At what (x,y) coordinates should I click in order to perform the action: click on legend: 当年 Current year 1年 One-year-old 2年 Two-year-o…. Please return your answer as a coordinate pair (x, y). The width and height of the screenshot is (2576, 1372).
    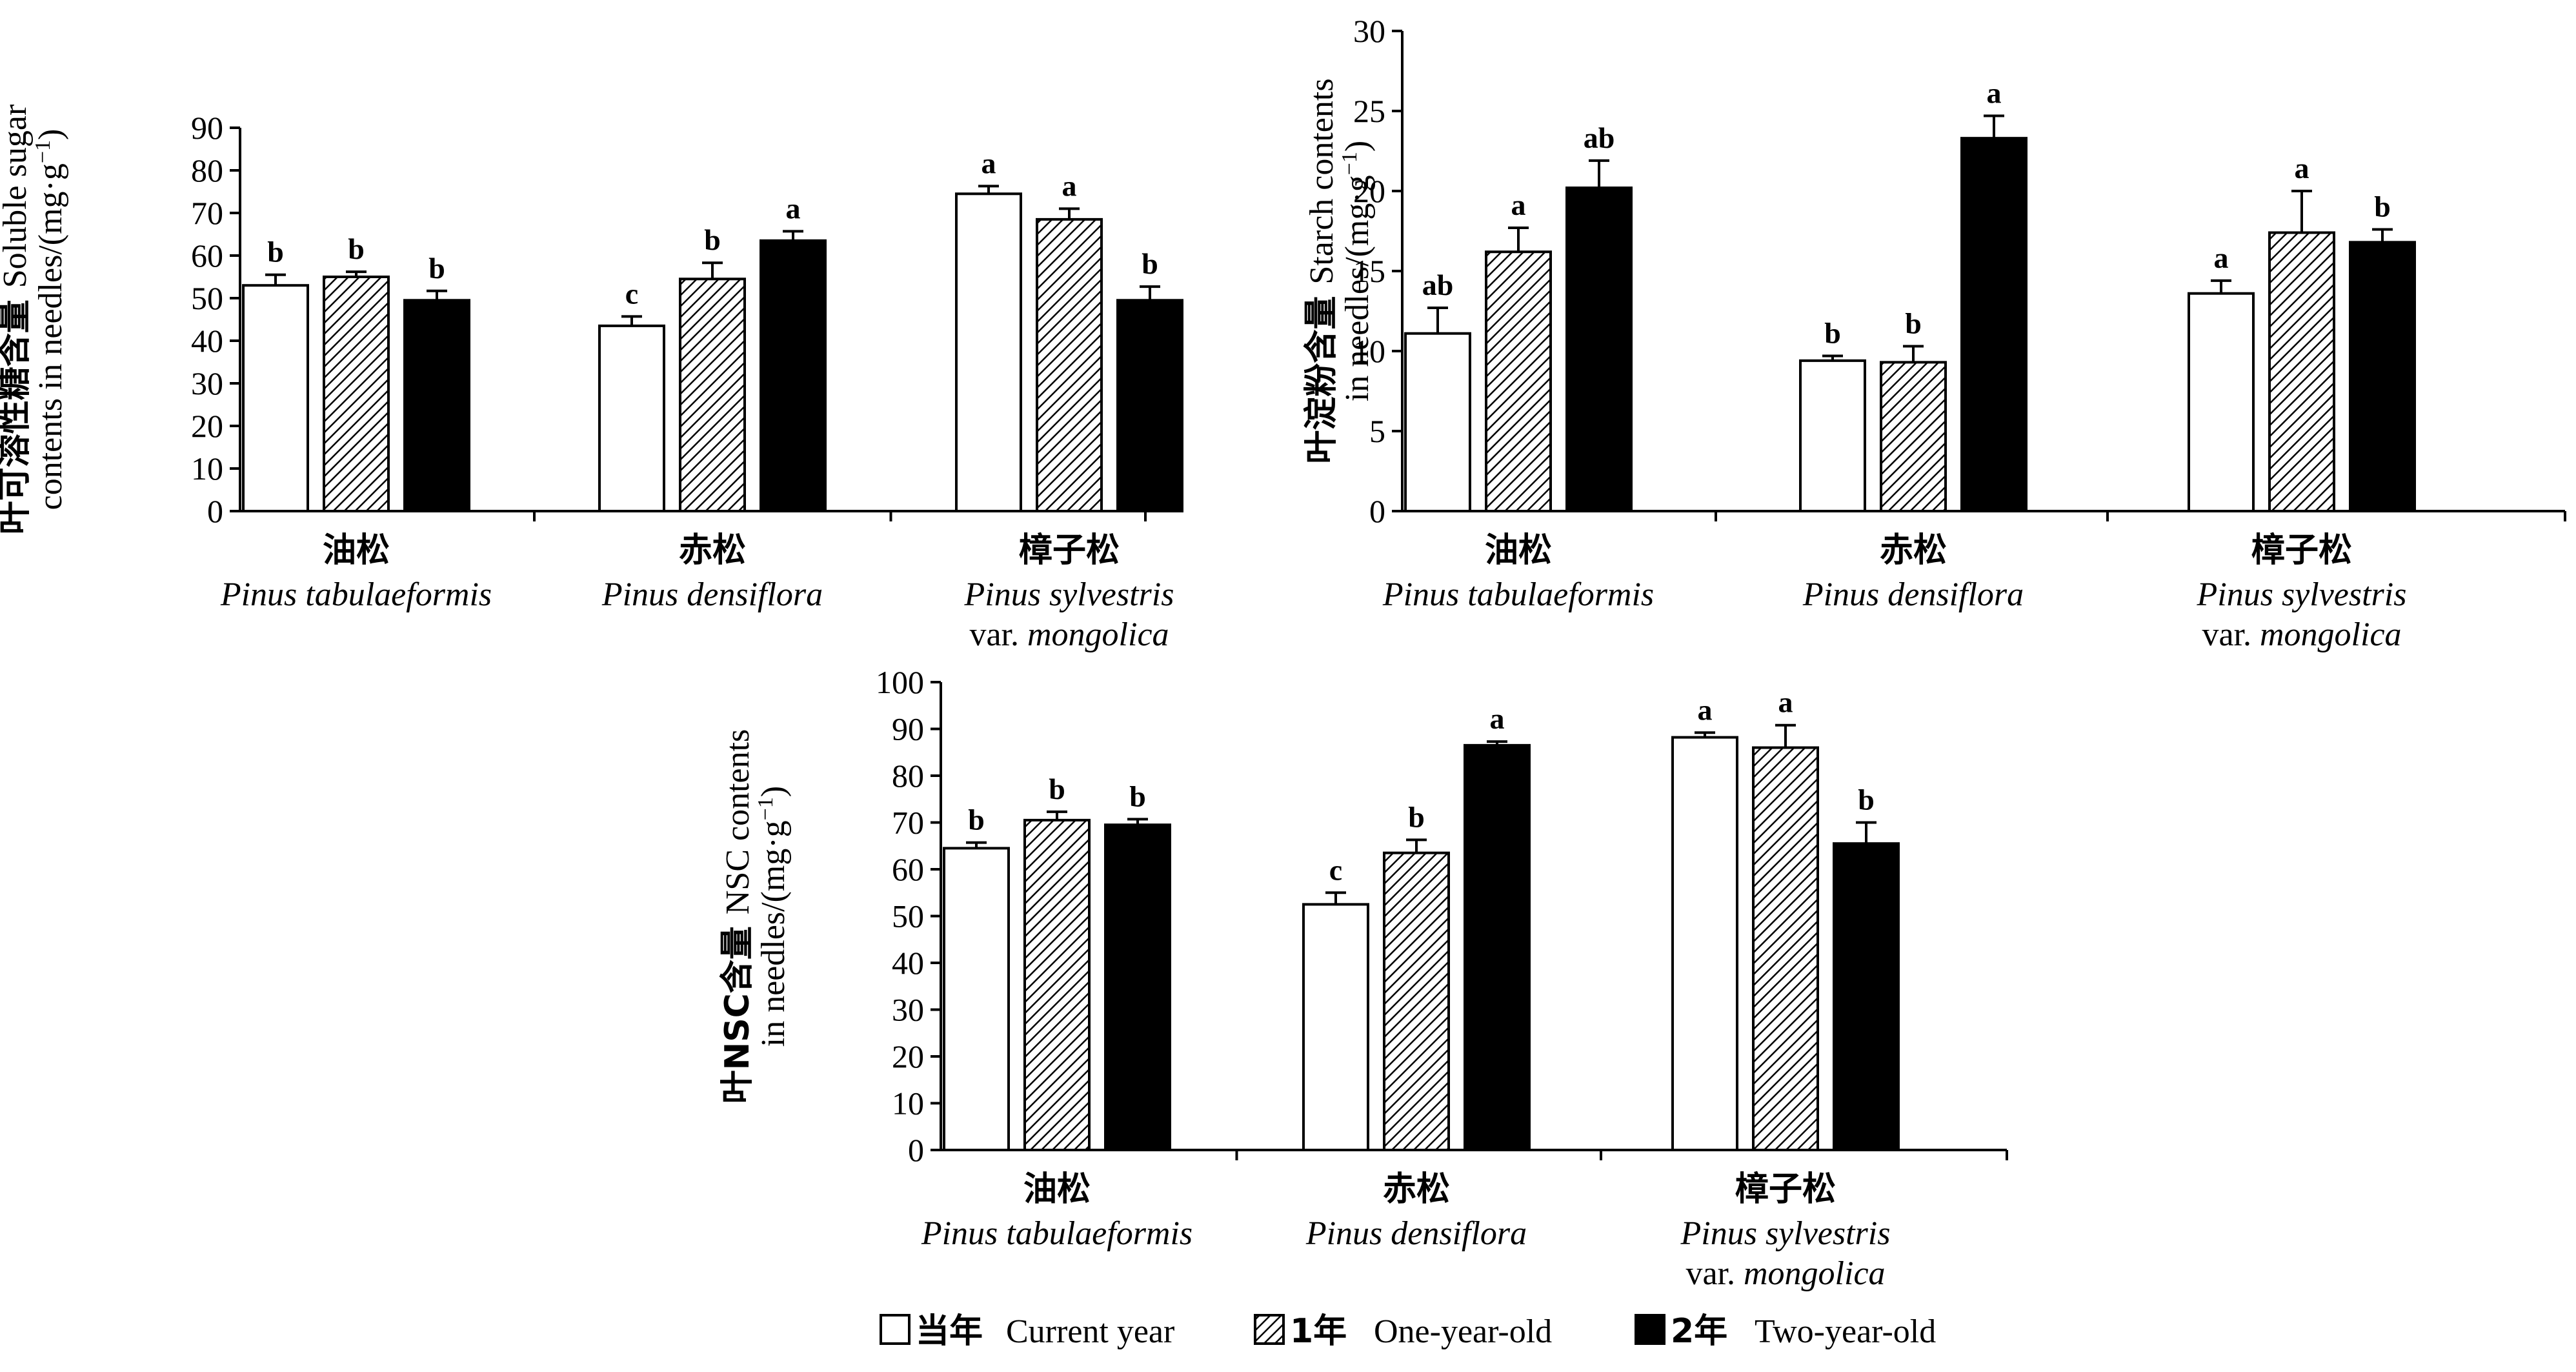
    Looking at the image, I should click on (1408, 1331).